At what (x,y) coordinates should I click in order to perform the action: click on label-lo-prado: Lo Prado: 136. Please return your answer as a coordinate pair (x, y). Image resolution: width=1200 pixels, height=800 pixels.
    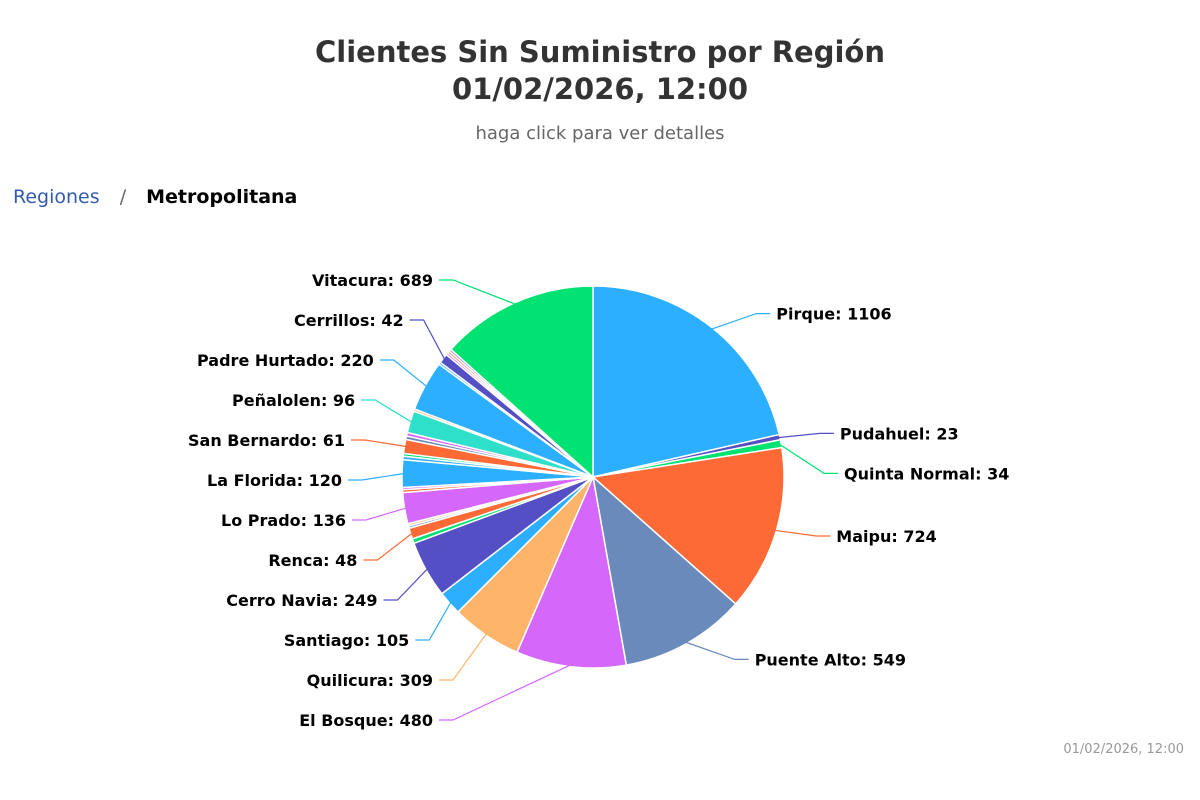
    Looking at the image, I should click on (283, 520).